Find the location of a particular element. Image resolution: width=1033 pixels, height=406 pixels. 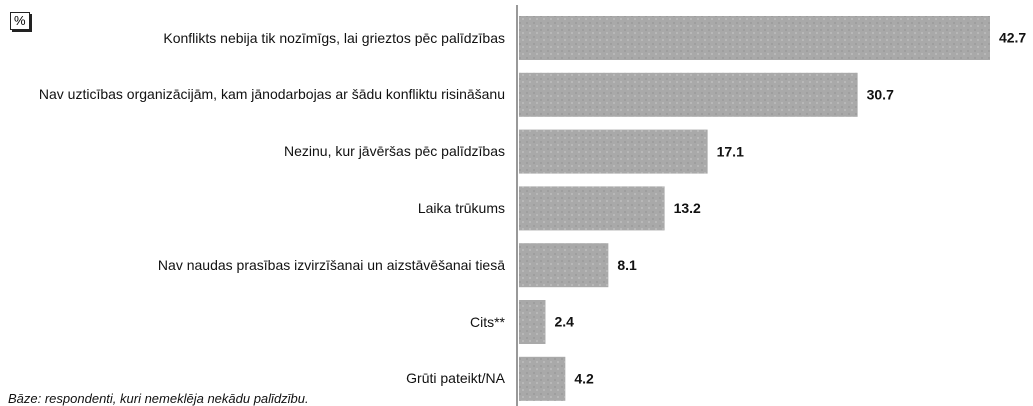

value-label: 8.1 is located at coordinates (627, 265).